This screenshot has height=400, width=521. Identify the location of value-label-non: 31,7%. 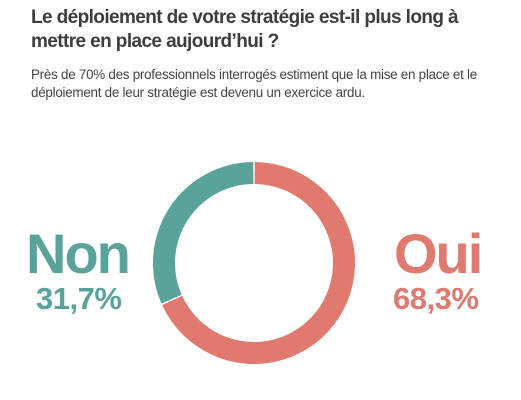
(79, 298).